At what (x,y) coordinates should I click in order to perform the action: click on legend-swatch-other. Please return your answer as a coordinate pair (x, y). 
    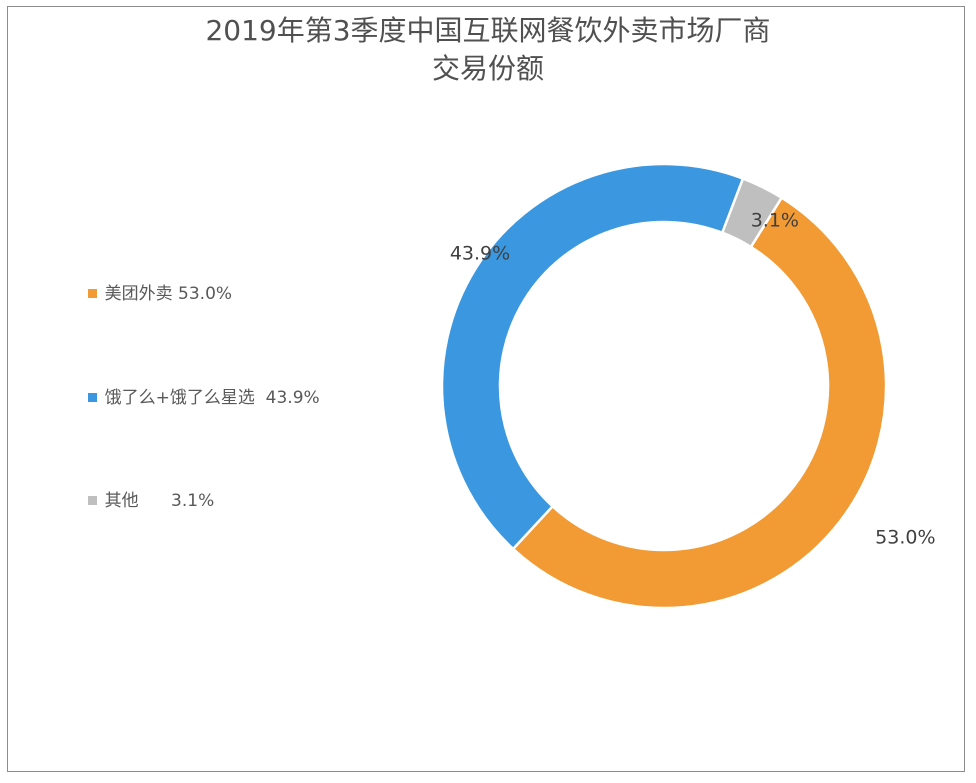
    Looking at the image, I should click on (92, 500).